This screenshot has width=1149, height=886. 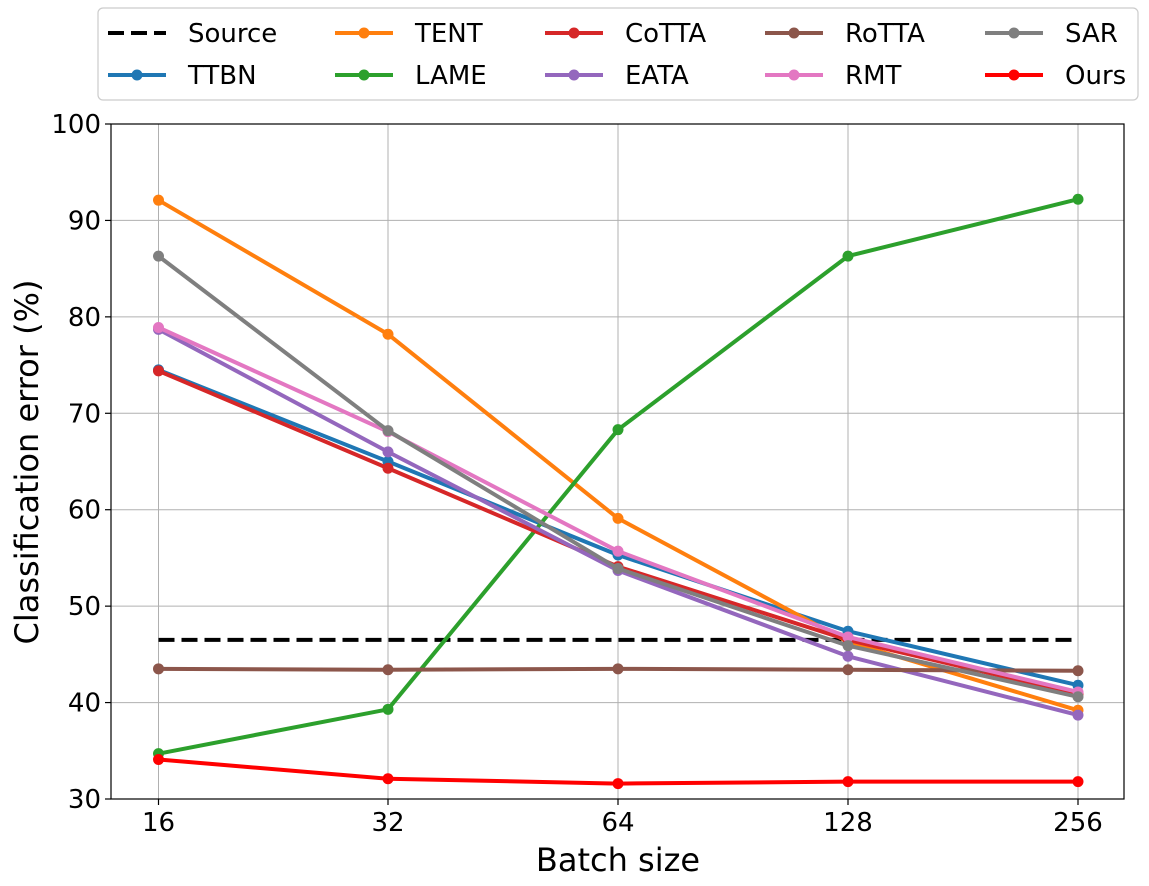 I want to click on legend-marker-rmt, so click(x=794, y=75).